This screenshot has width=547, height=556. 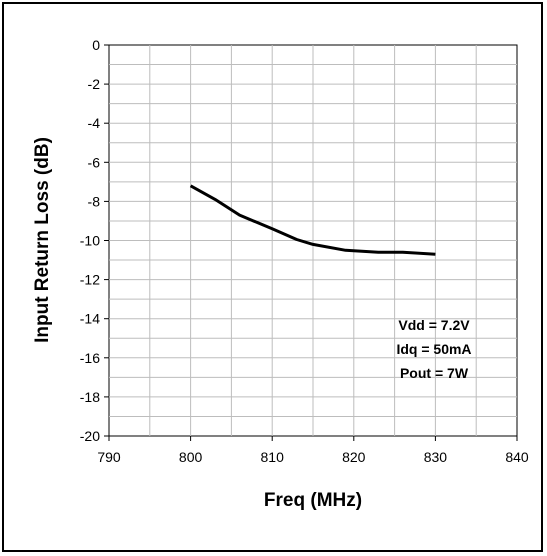 What do you see at coordinates (436, 457) in the screenshot?
I see `x-tick-label: 830` at bounding box center [436, 457].